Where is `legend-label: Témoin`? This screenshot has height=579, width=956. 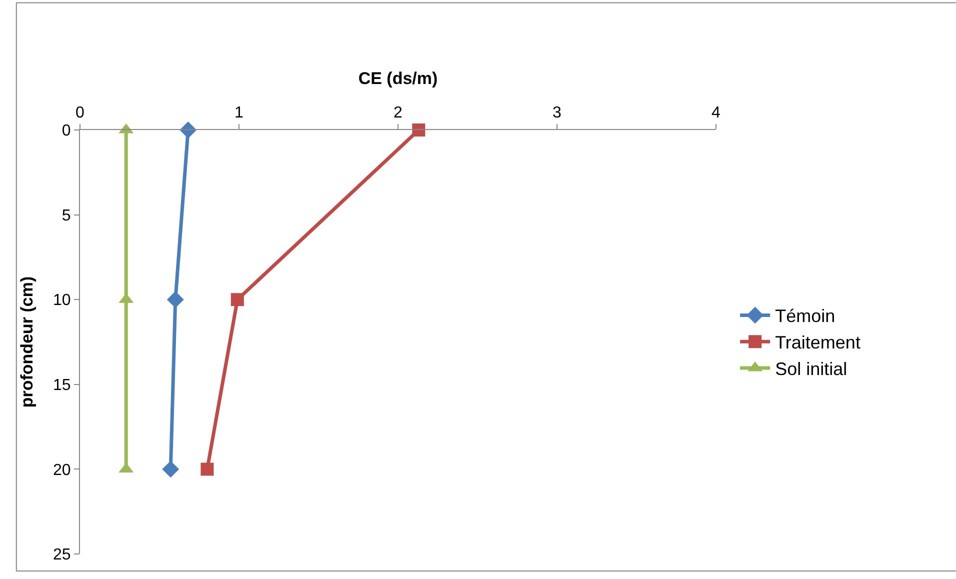 legend-label: Témoin is located at coordinates (805, 316).